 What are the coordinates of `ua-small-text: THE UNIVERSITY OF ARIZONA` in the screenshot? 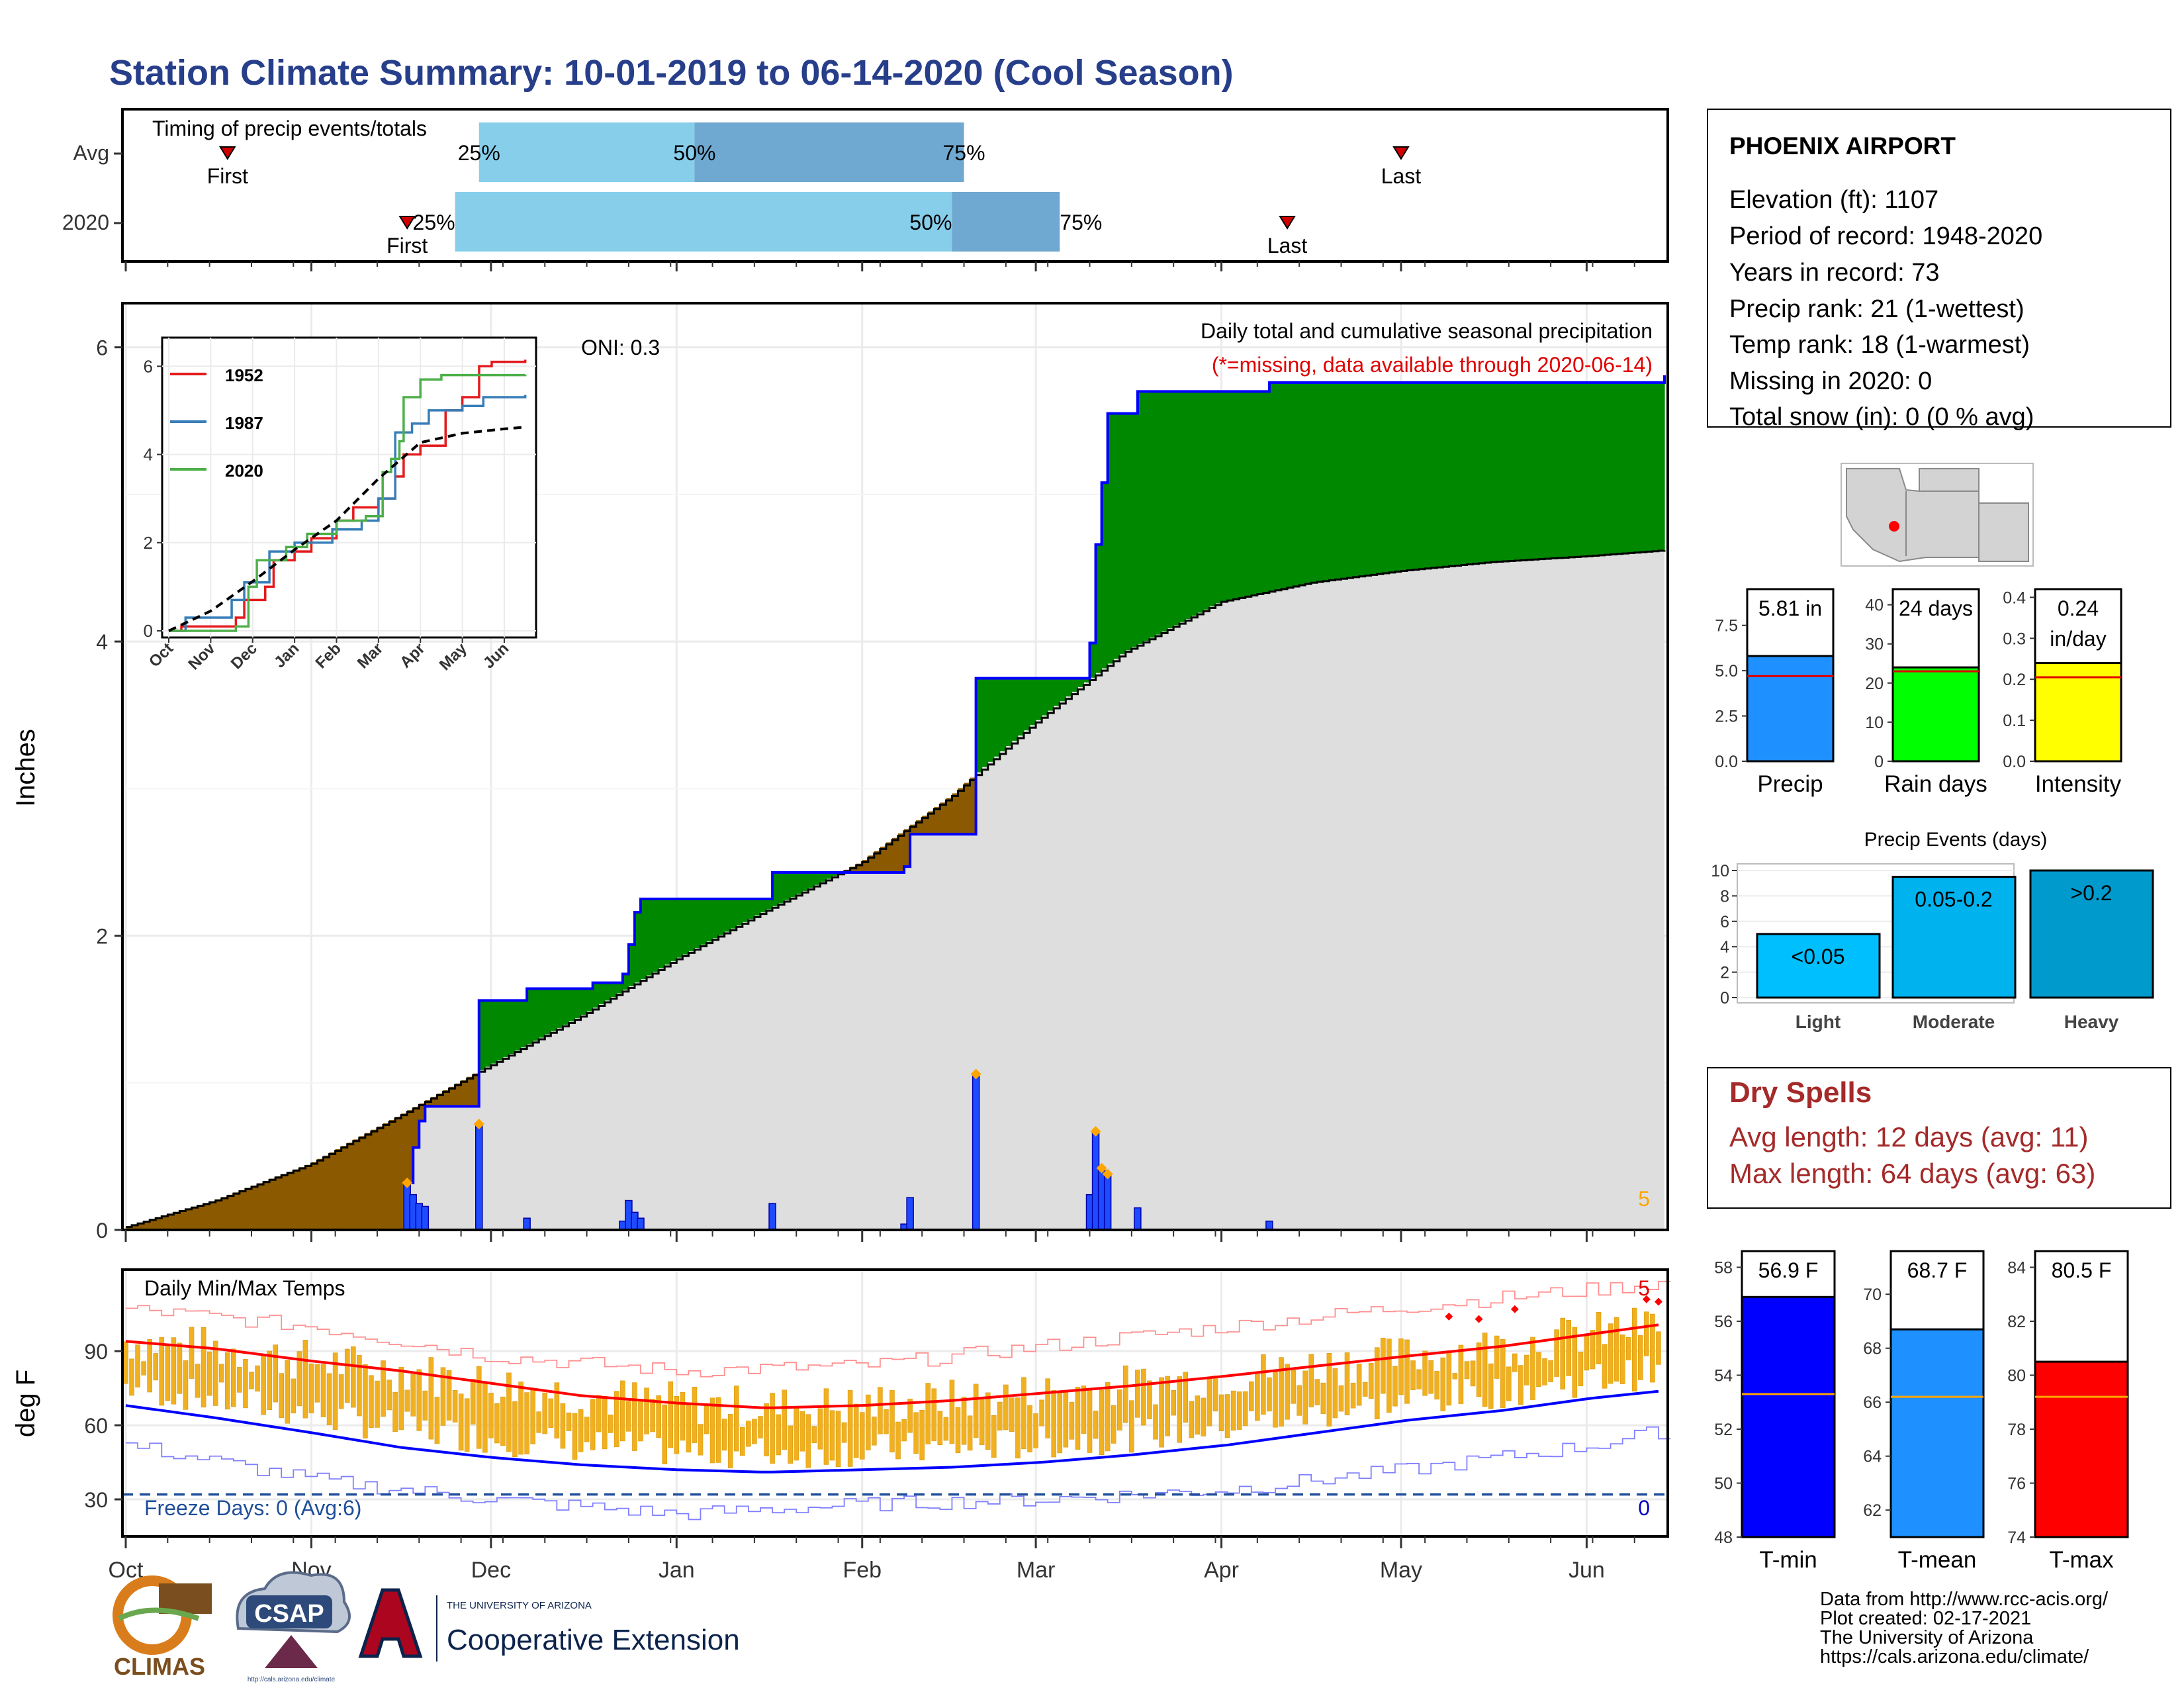 It's located at (519, 1605).